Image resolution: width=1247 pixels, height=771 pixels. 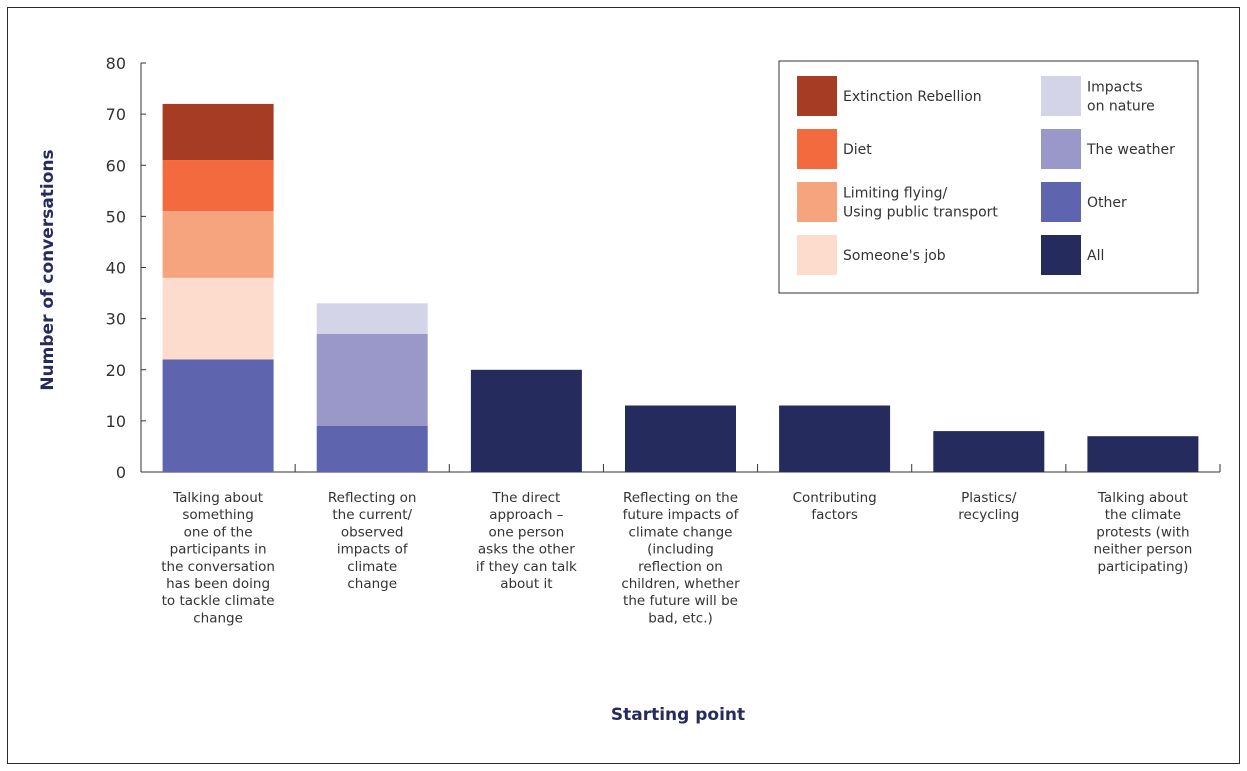 I want to click on y-tick-label: 30, so click(x=116, y=319).